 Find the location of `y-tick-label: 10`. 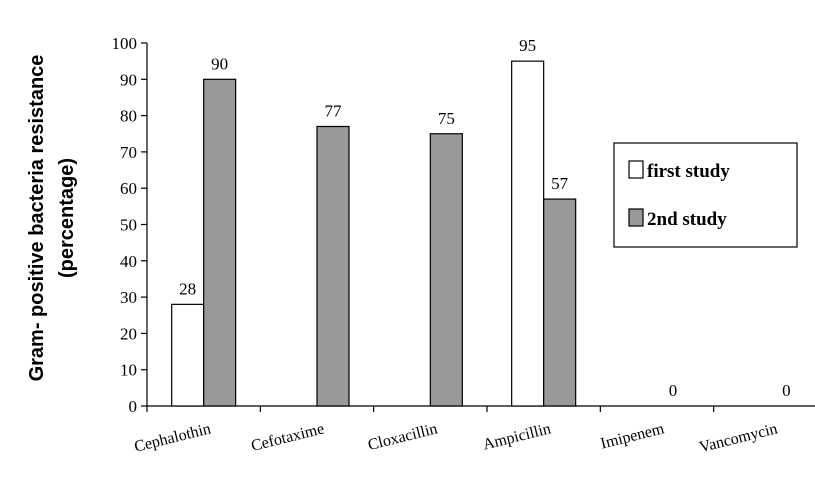

y-tick-label: 10 is located at coordinates (128, 370).